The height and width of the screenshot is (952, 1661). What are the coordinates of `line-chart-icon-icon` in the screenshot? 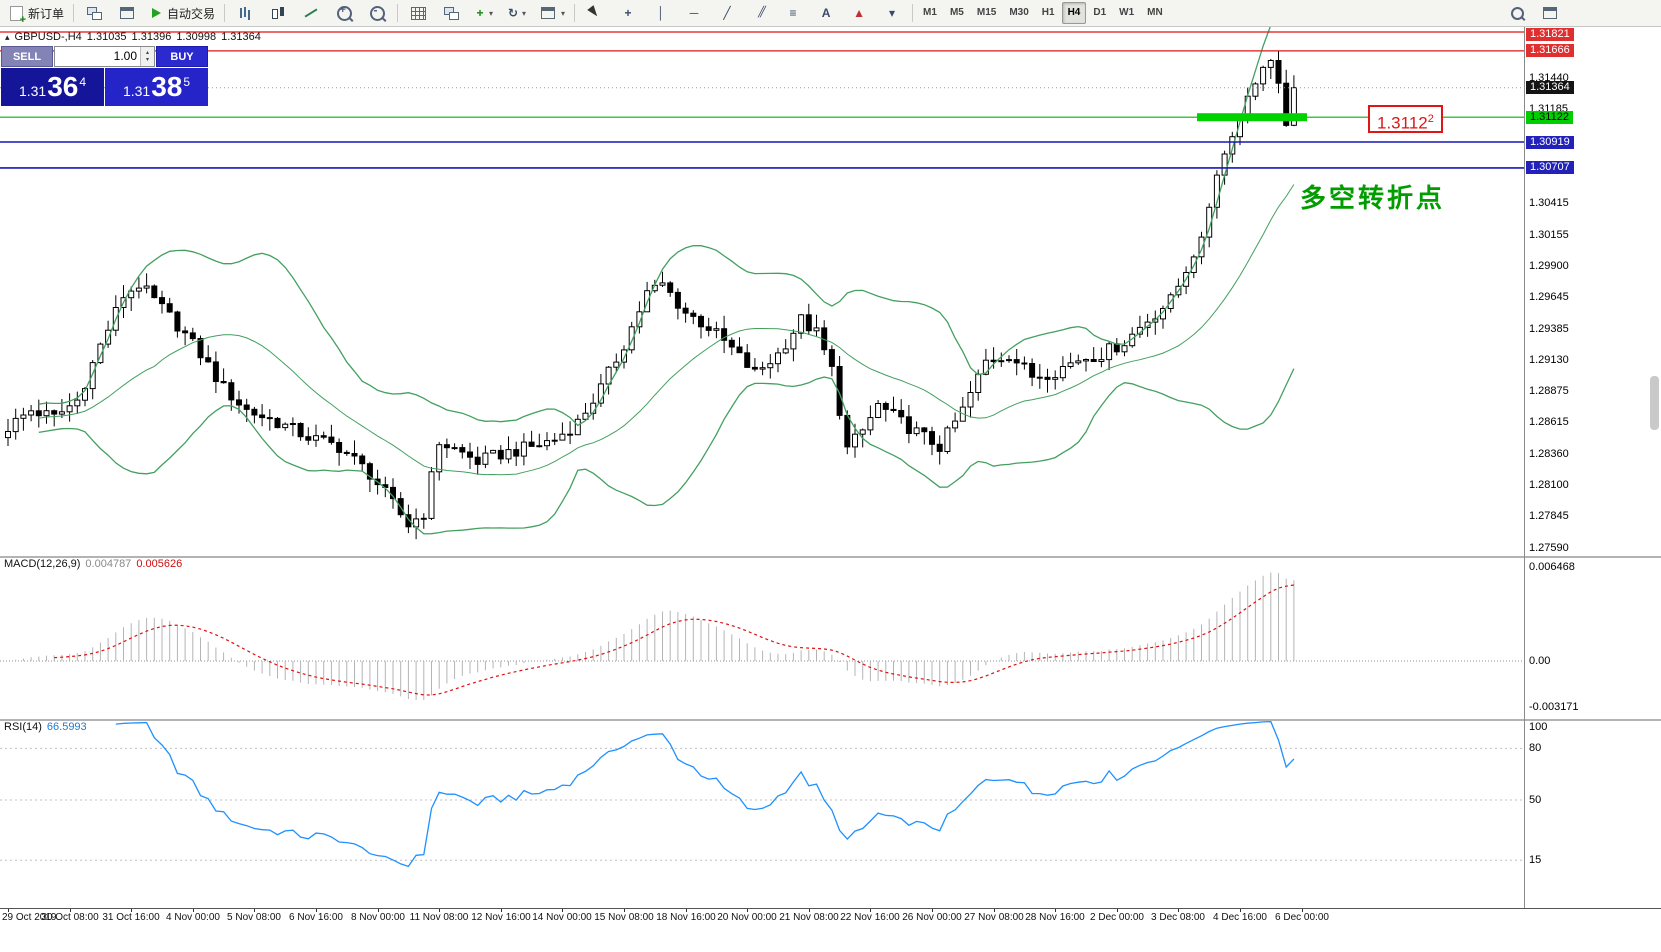 It's located at (311, 13).